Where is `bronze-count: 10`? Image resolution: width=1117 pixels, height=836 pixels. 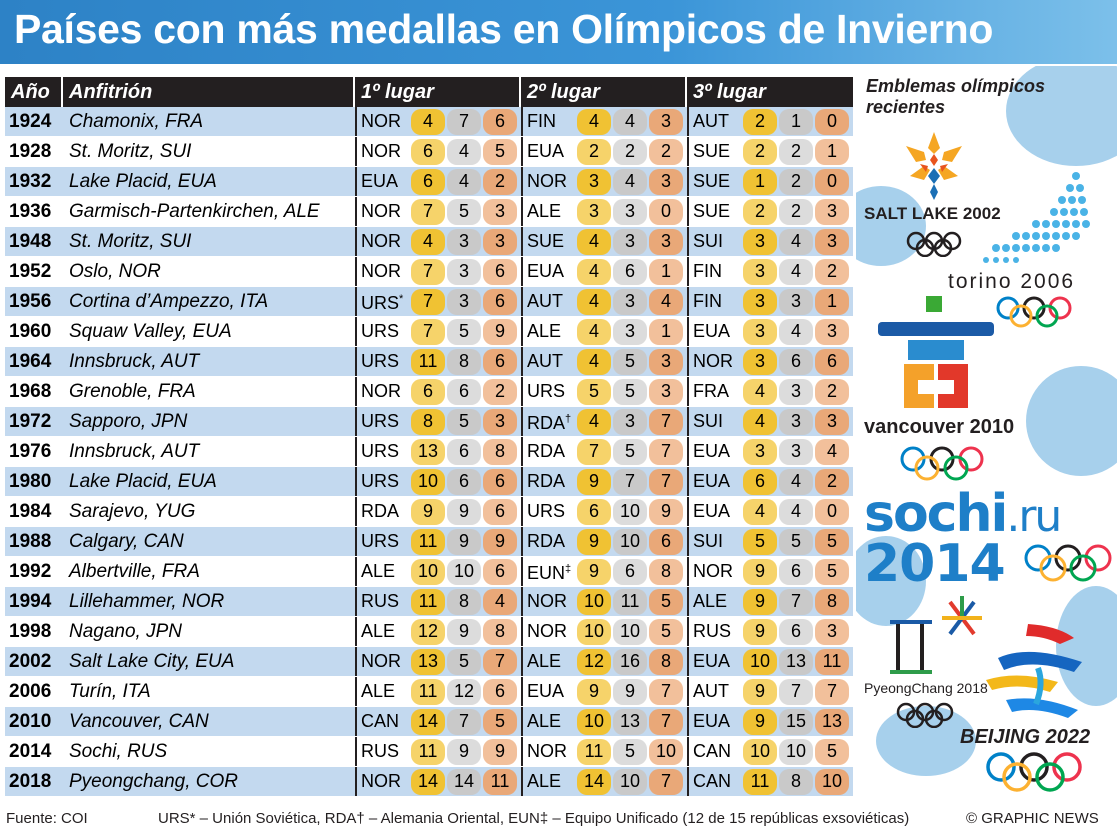 bronze-count: 10 is located at coordinates (832, 781).